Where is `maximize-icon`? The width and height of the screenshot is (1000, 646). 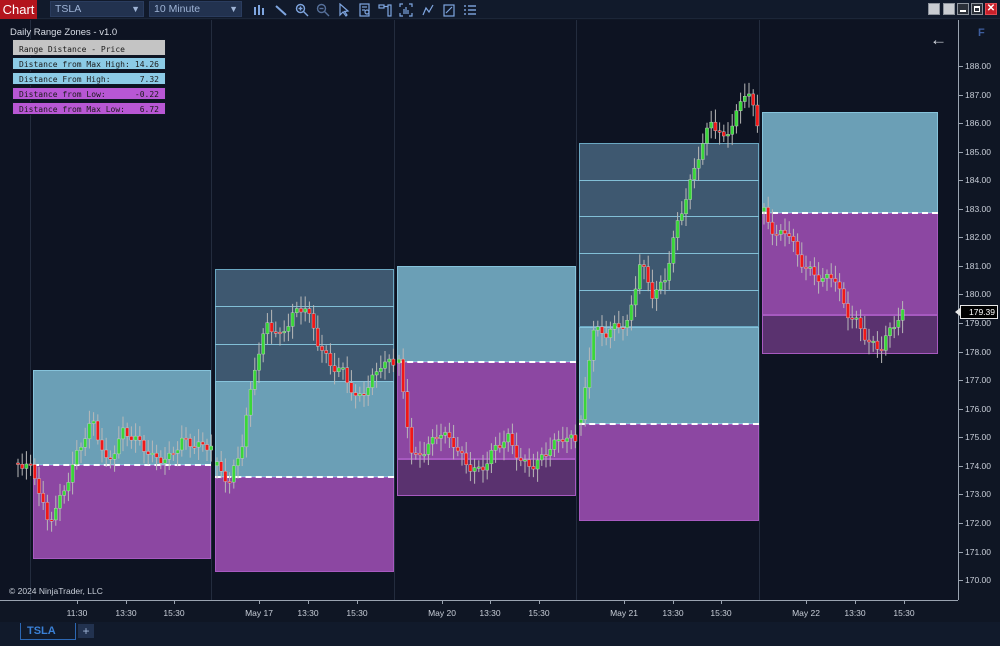
maximize-icon is located at coordinates (977, 9).